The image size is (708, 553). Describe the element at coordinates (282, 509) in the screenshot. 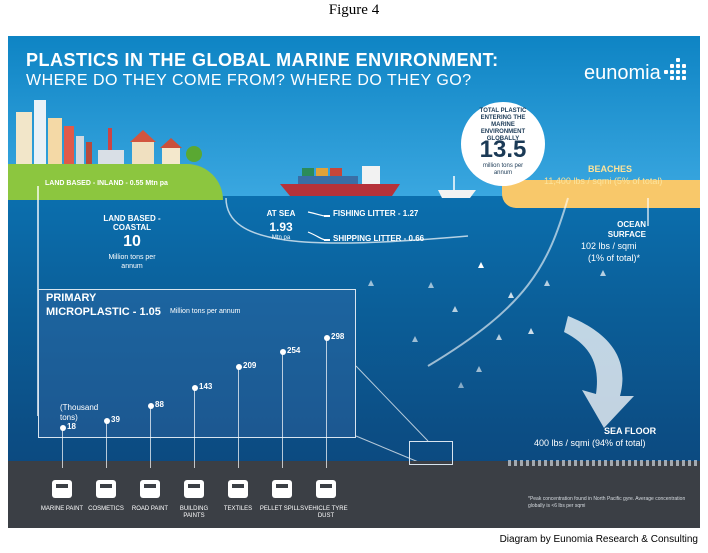

I see `microplastic-source-label: PELLET SPILLS` at that location.